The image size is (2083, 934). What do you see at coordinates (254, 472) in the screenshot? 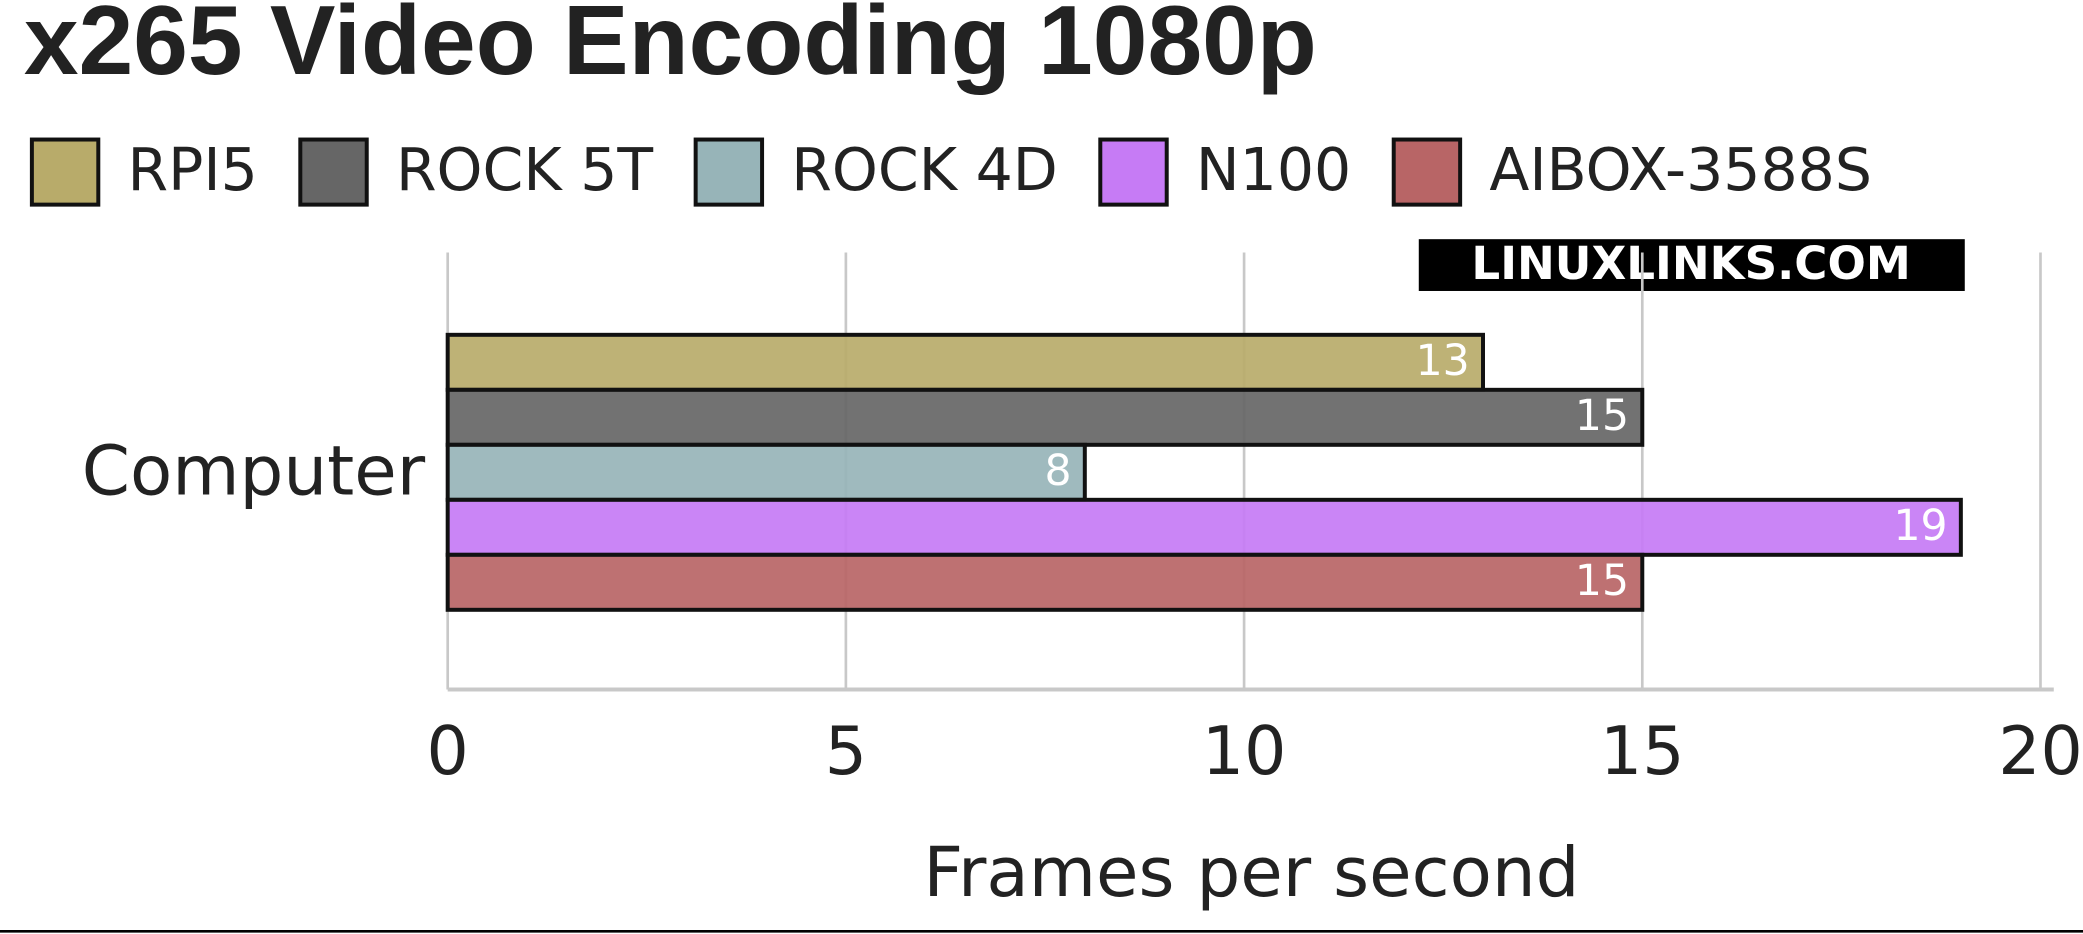
I see `category-label: Computer` at bounding box center [254, 472].